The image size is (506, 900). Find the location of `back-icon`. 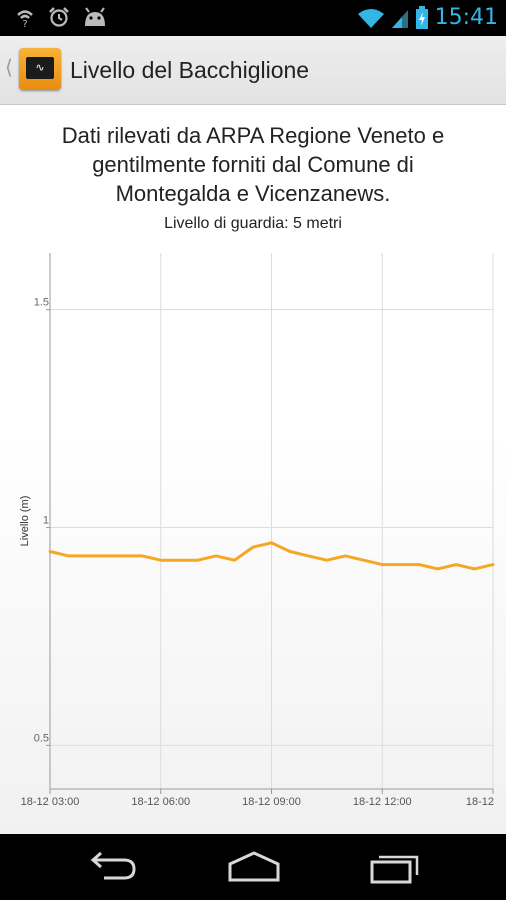

back-icon is located at coordinates (113, 867).